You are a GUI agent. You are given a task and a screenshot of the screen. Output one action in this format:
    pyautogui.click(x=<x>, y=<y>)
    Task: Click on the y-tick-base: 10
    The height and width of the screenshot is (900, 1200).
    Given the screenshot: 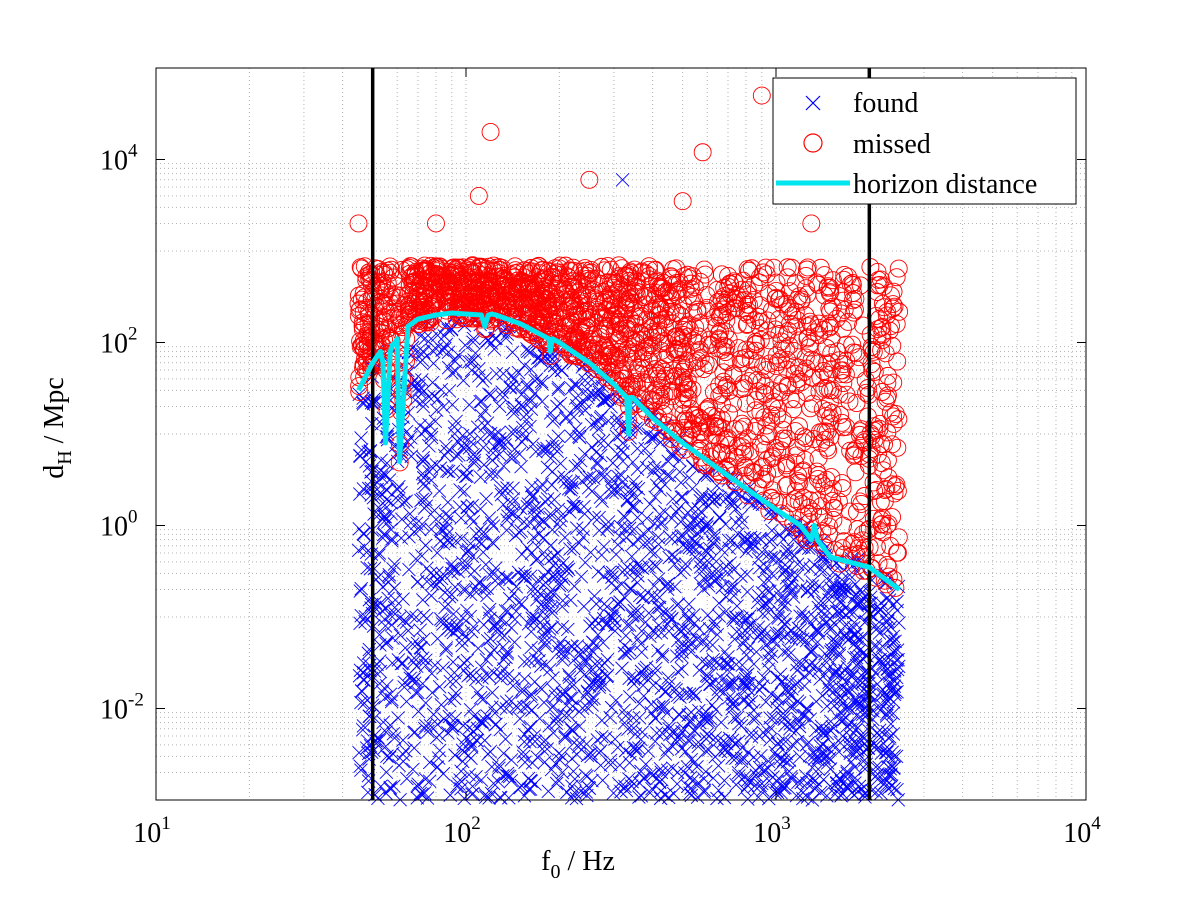 What is the action you would take?
    pyautogui.click(x=114, y=710)
    